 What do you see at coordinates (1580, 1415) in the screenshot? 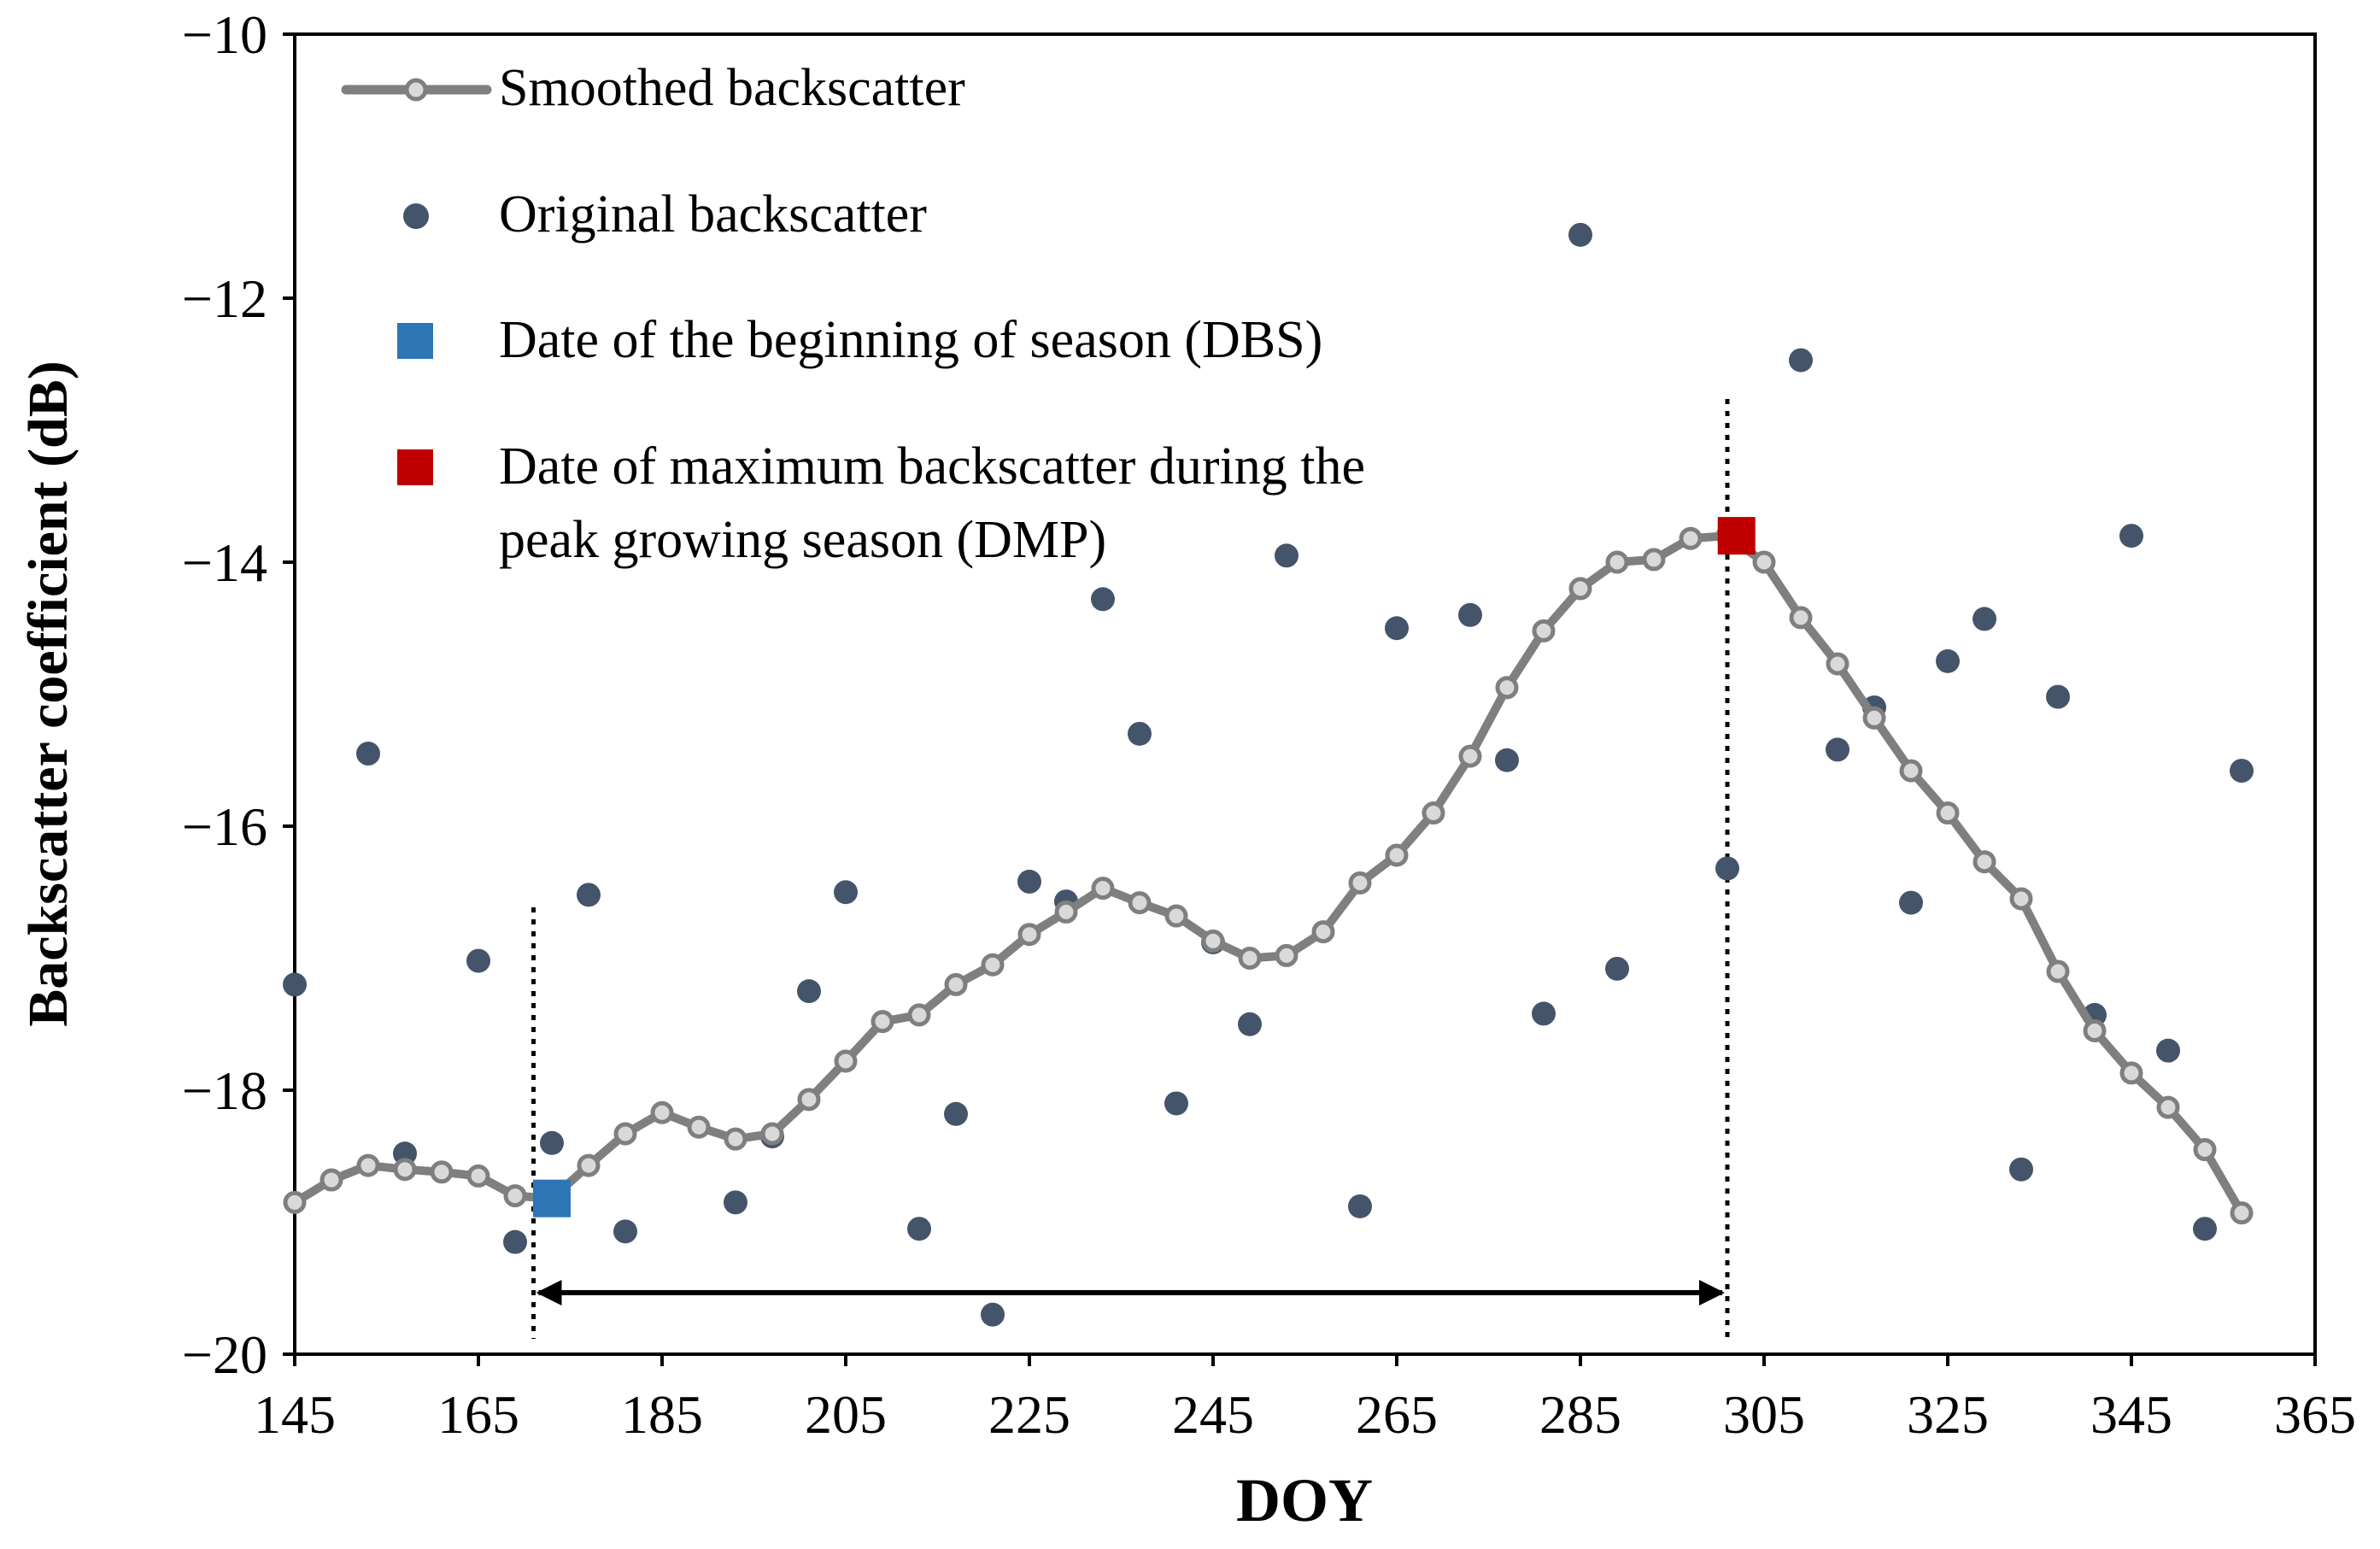
I see `x-tick-label: 285` at bounding box center [1580, 1415].